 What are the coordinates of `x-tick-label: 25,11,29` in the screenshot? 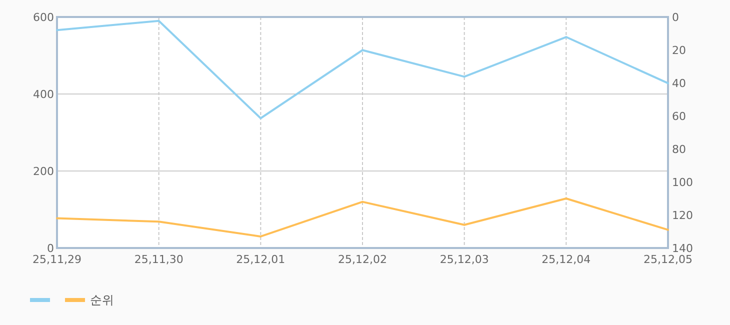 It's located at (57, 259).